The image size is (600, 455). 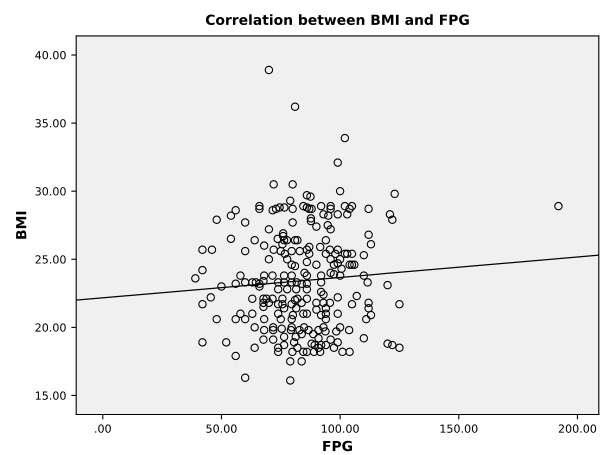 I want to click on y-tick-label: 15.00, so click(x=51, y=395).